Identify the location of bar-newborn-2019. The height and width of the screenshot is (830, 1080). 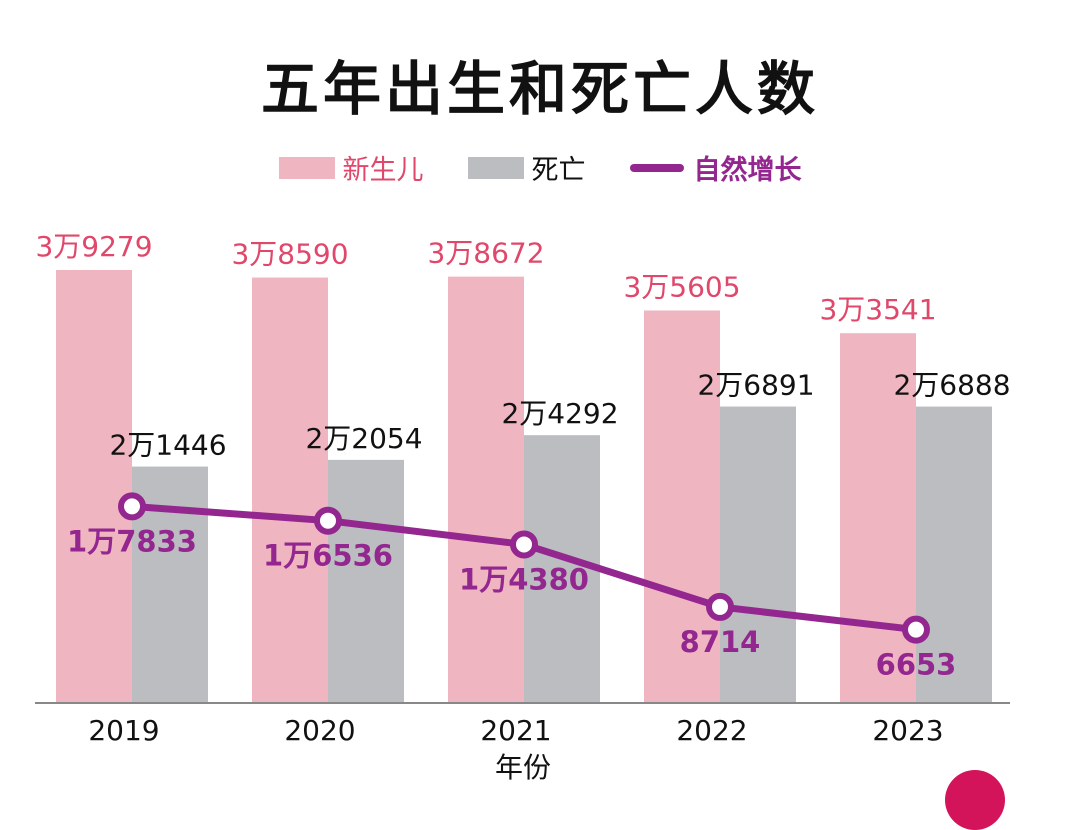
(94, 486).